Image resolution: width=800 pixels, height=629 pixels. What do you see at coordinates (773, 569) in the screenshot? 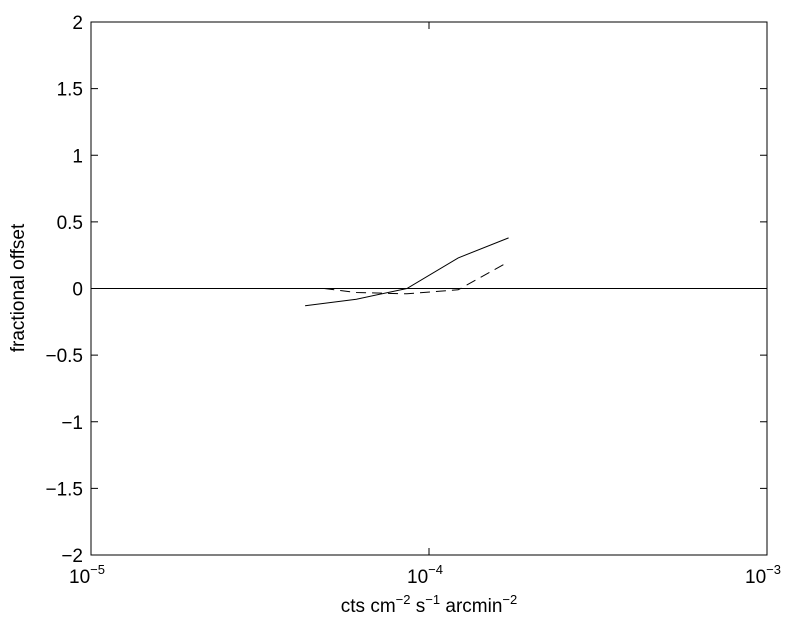
I see `x-tick-exp: −3` at bounding box center [773, 569].